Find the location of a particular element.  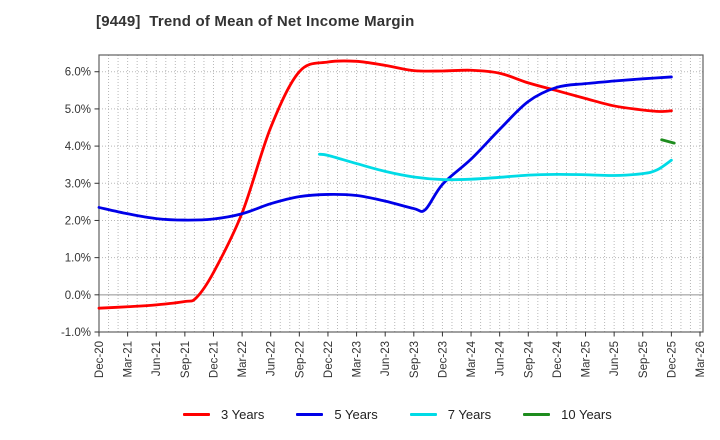

x-tick-label: Mar-24 is located at coordinates (472, 358).